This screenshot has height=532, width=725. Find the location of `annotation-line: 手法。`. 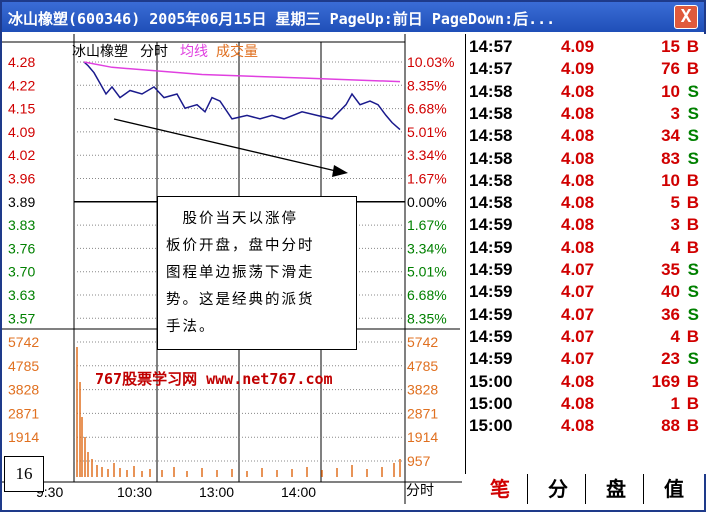

annotation-line: 手法。 is located at coordinates (191, 327).